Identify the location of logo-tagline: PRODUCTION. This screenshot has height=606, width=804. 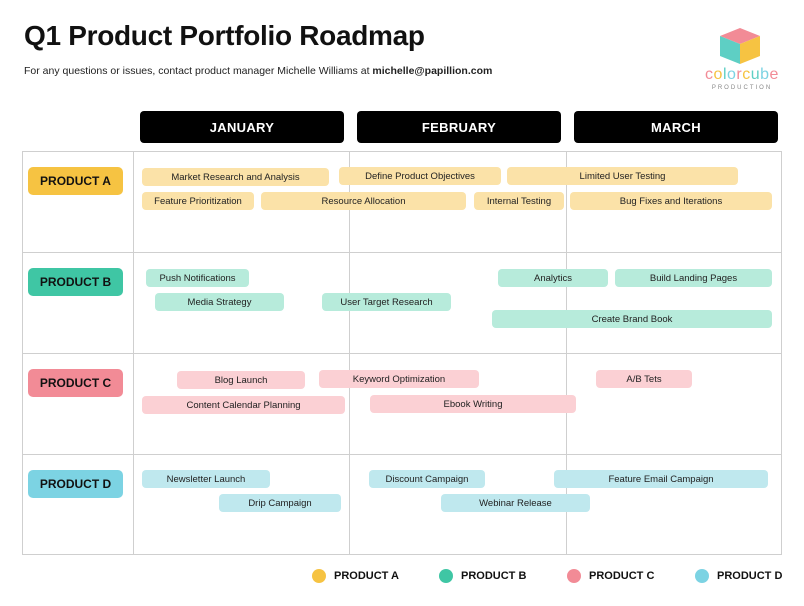
(742, 88).